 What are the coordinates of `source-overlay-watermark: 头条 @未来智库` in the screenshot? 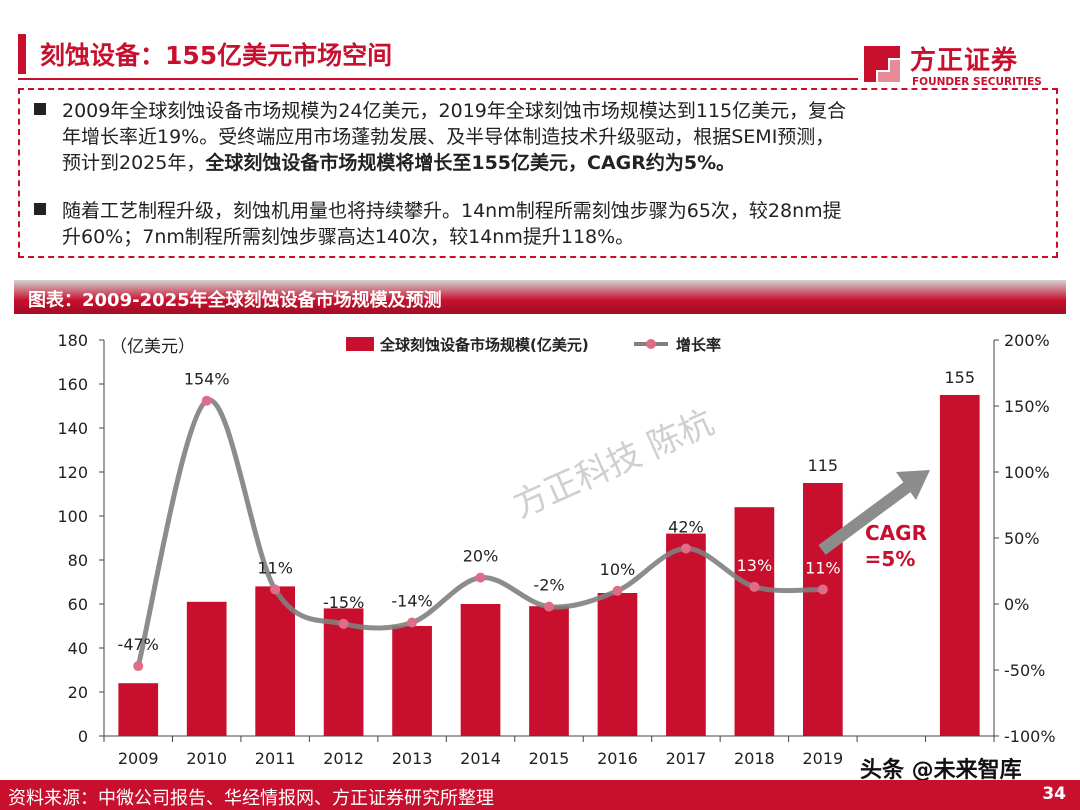 It's located at (941, 770).